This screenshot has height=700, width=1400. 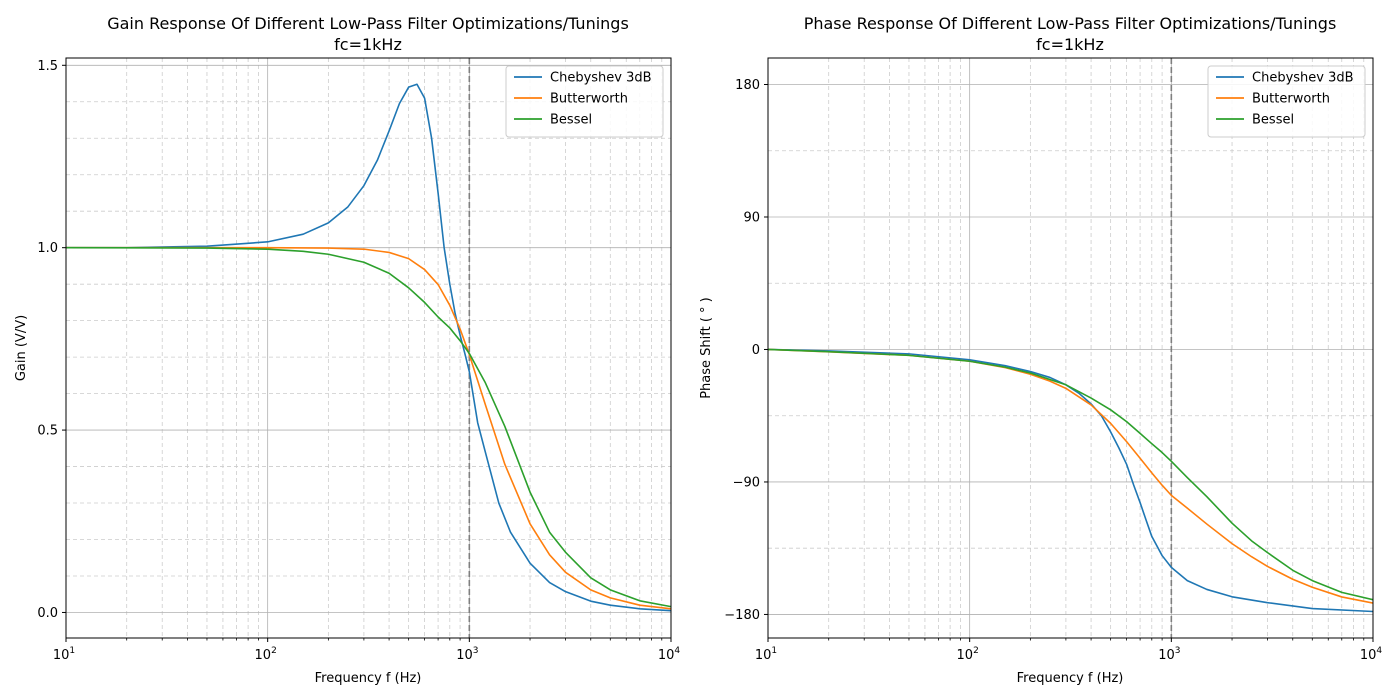 I want to click on y-tick-label: 90, so click(x=751, y=217).